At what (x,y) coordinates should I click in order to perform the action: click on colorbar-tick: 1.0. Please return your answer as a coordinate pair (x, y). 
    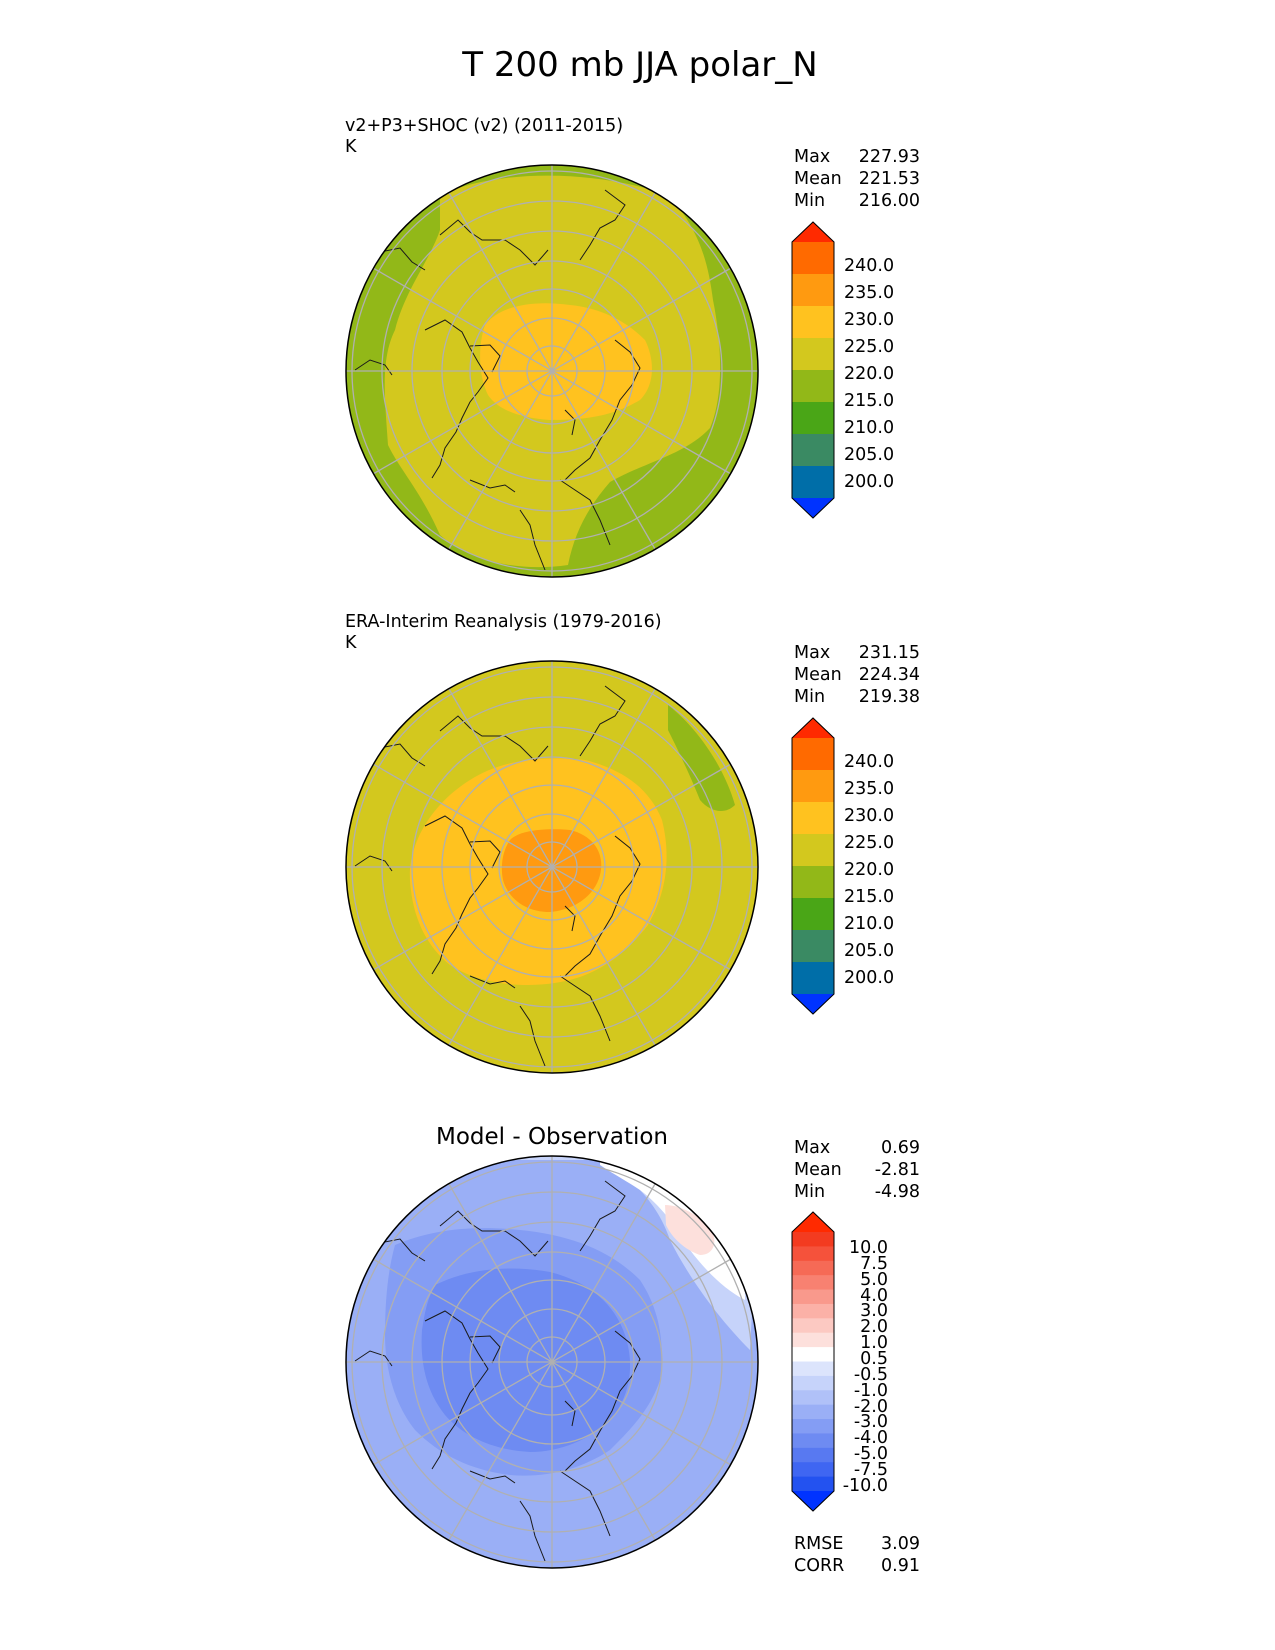
    Looking at the image, I should click on (874, 1343).